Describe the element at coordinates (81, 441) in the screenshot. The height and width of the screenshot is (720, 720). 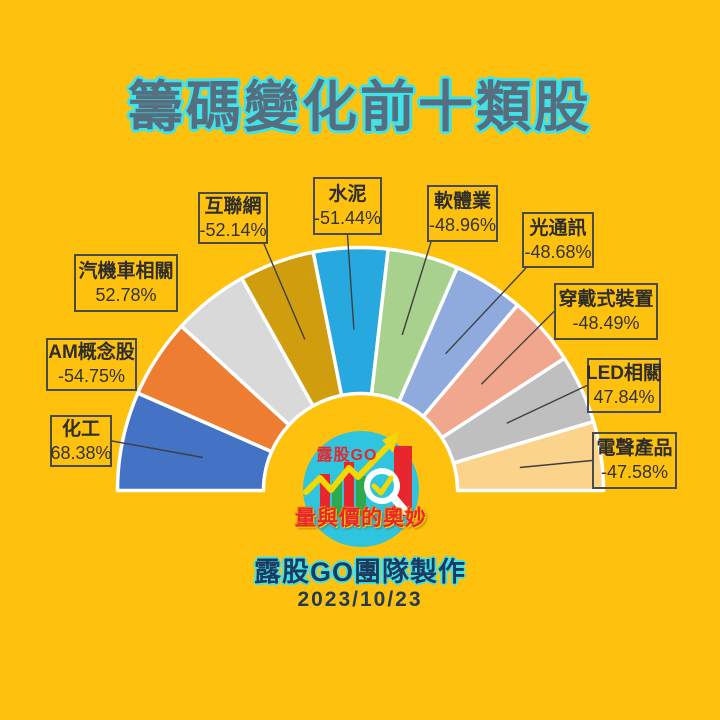
I see `segment-label-1: 化工 68.38%` at that location.